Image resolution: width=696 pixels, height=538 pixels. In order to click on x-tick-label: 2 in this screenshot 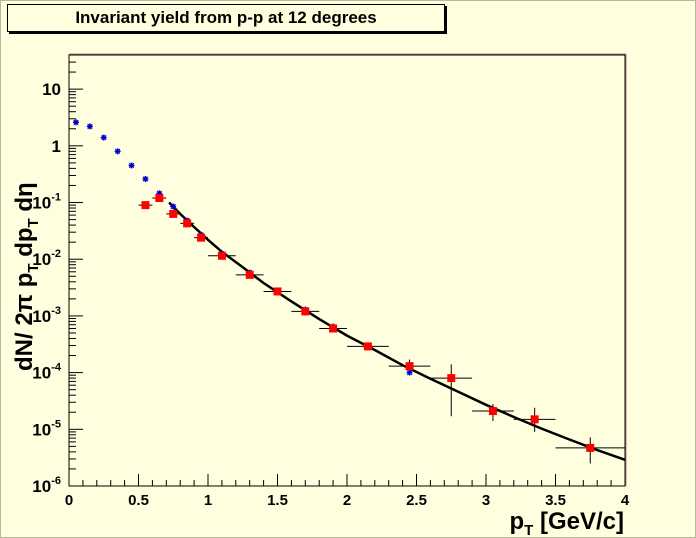, I will do `click(347, 500)`.